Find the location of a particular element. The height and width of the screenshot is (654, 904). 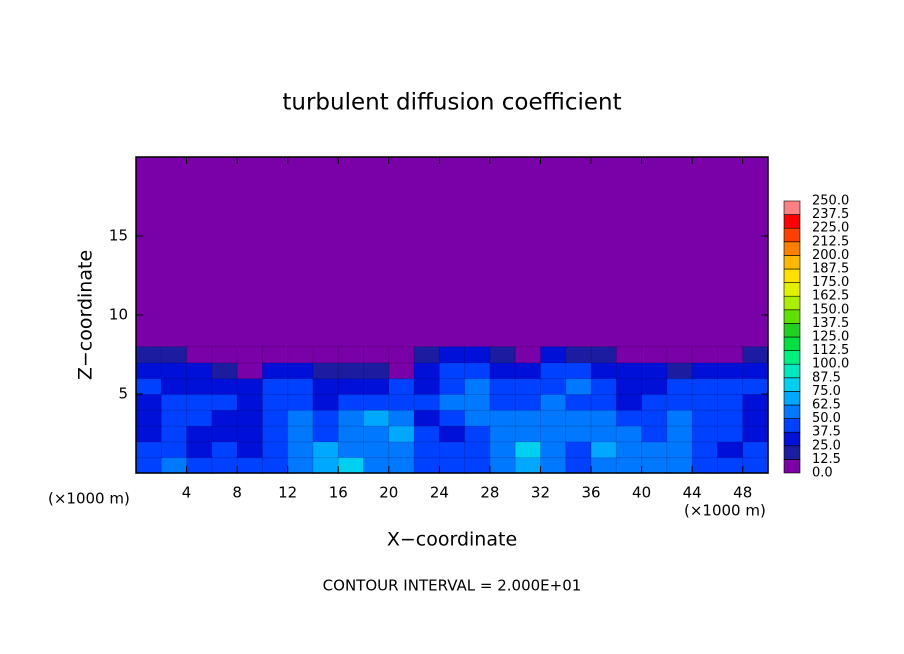

x-tick-label: 4 is located at coordinates (187, 493).